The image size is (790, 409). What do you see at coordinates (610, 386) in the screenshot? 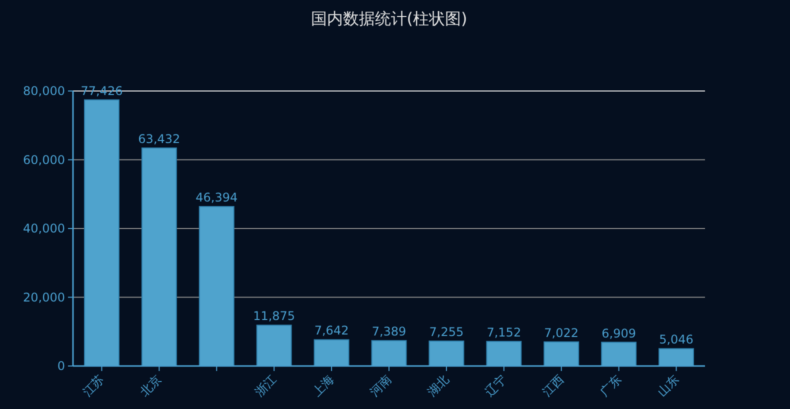
I see `x-tick-label: 广东` at bounding box center [610, 386].